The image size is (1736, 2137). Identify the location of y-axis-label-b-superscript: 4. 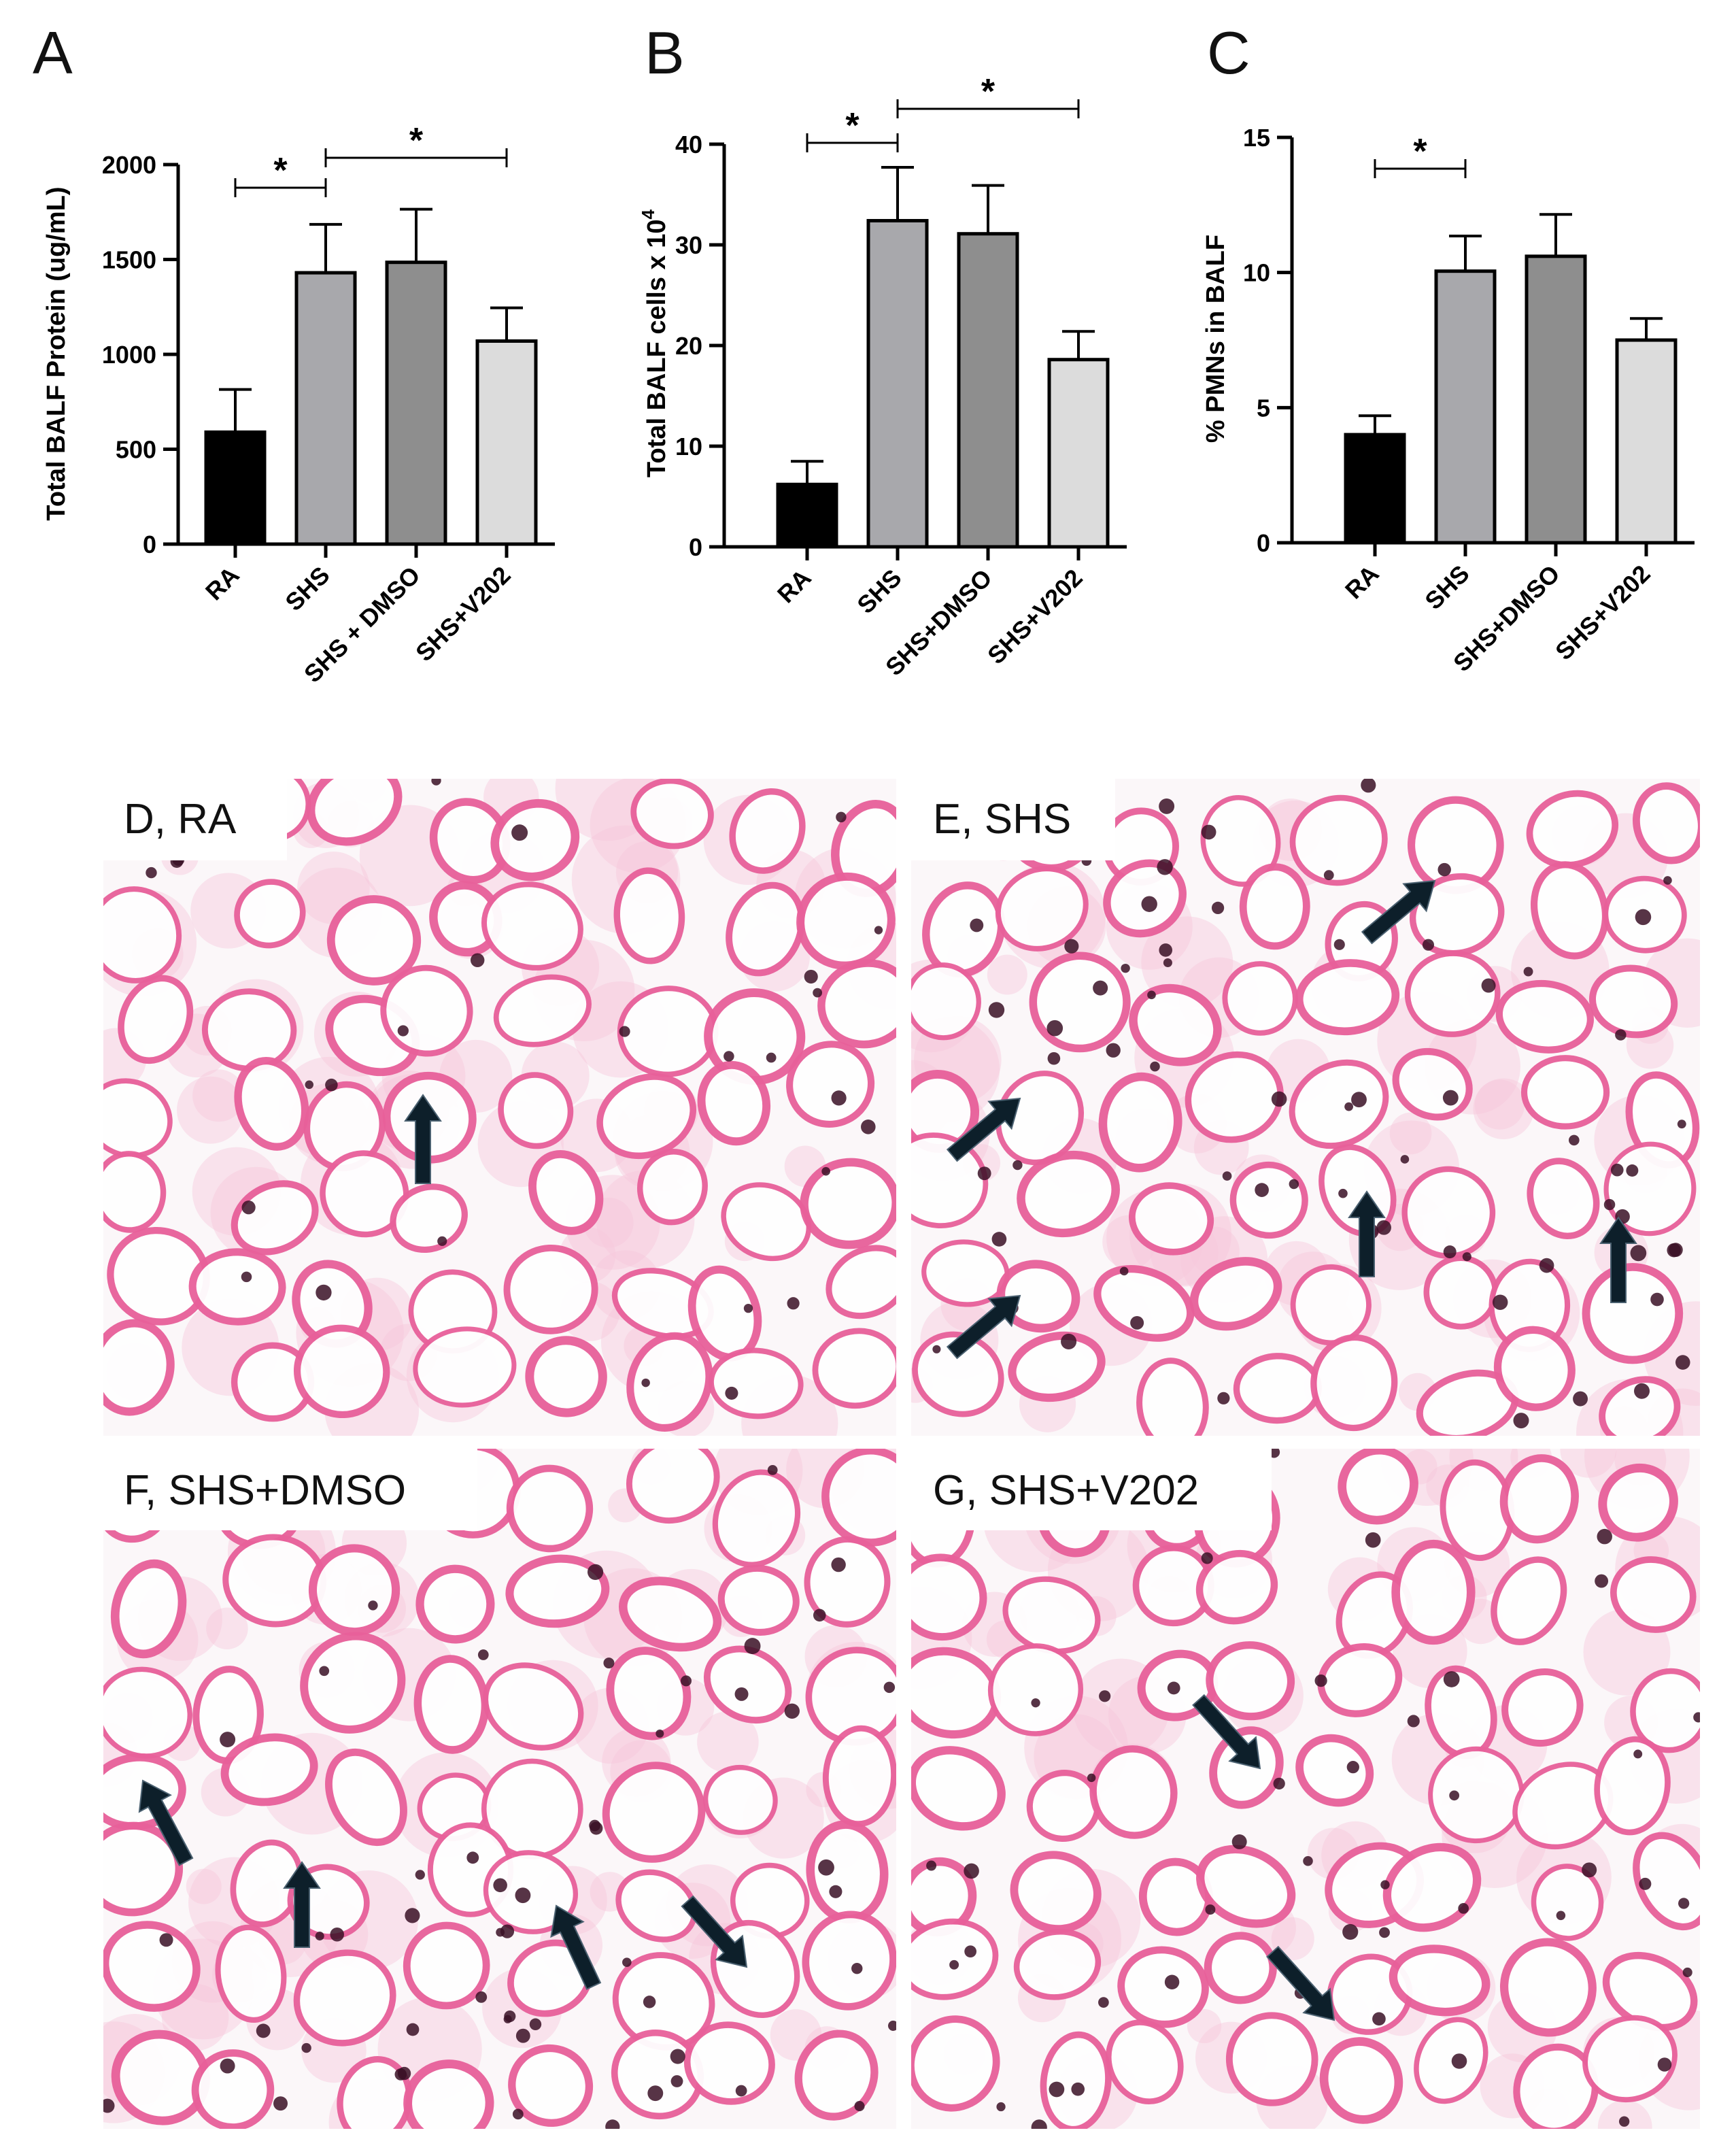
(648, 214).